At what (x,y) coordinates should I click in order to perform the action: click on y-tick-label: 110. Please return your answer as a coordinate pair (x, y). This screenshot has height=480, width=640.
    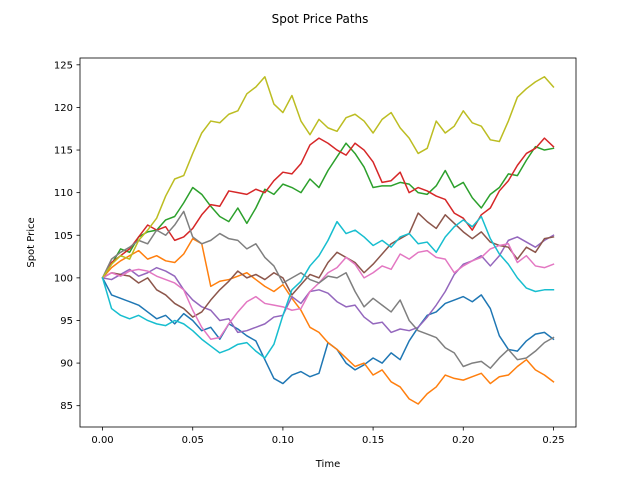
    Looking at the image, I should click on (63, 193).